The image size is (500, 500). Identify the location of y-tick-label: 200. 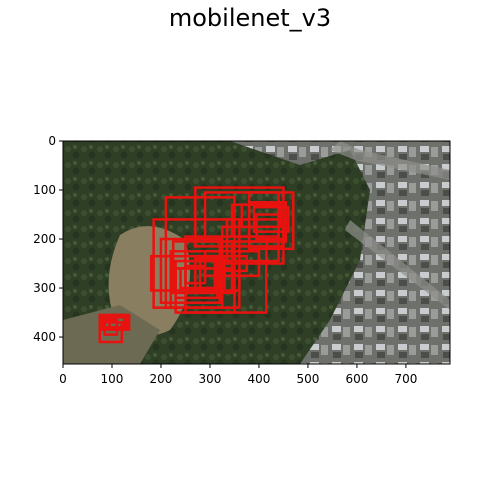
(44, 239).